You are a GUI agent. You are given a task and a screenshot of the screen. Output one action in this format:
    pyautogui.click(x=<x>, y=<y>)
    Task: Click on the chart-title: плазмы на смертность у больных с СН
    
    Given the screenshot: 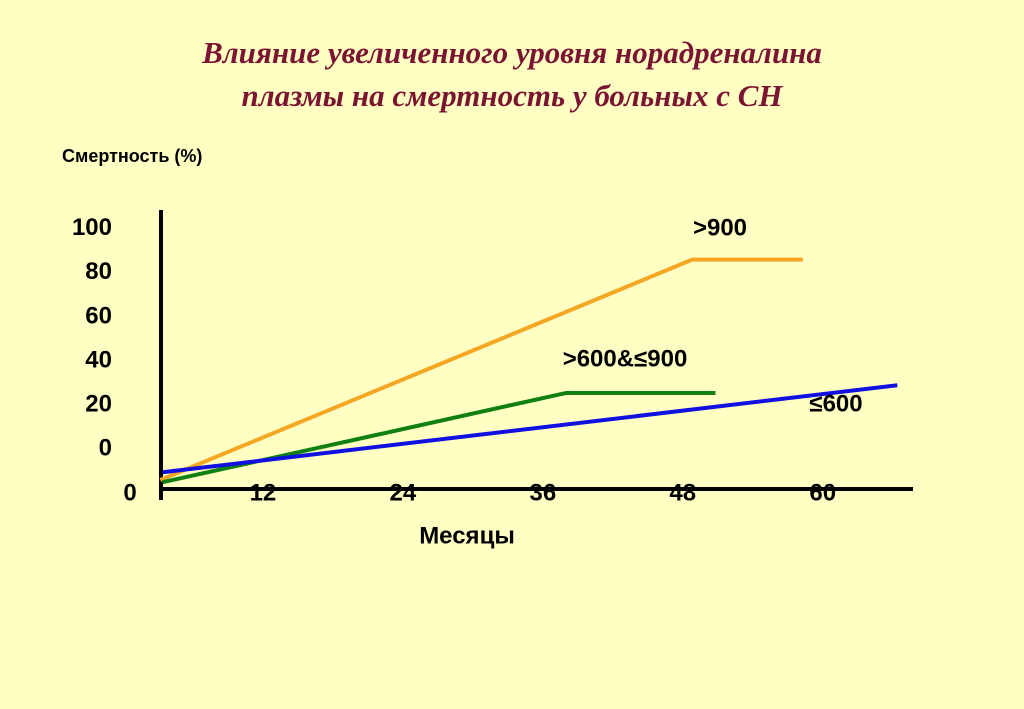 What is the action you would take?
    pyautogui.click(x=512, y=95)
    